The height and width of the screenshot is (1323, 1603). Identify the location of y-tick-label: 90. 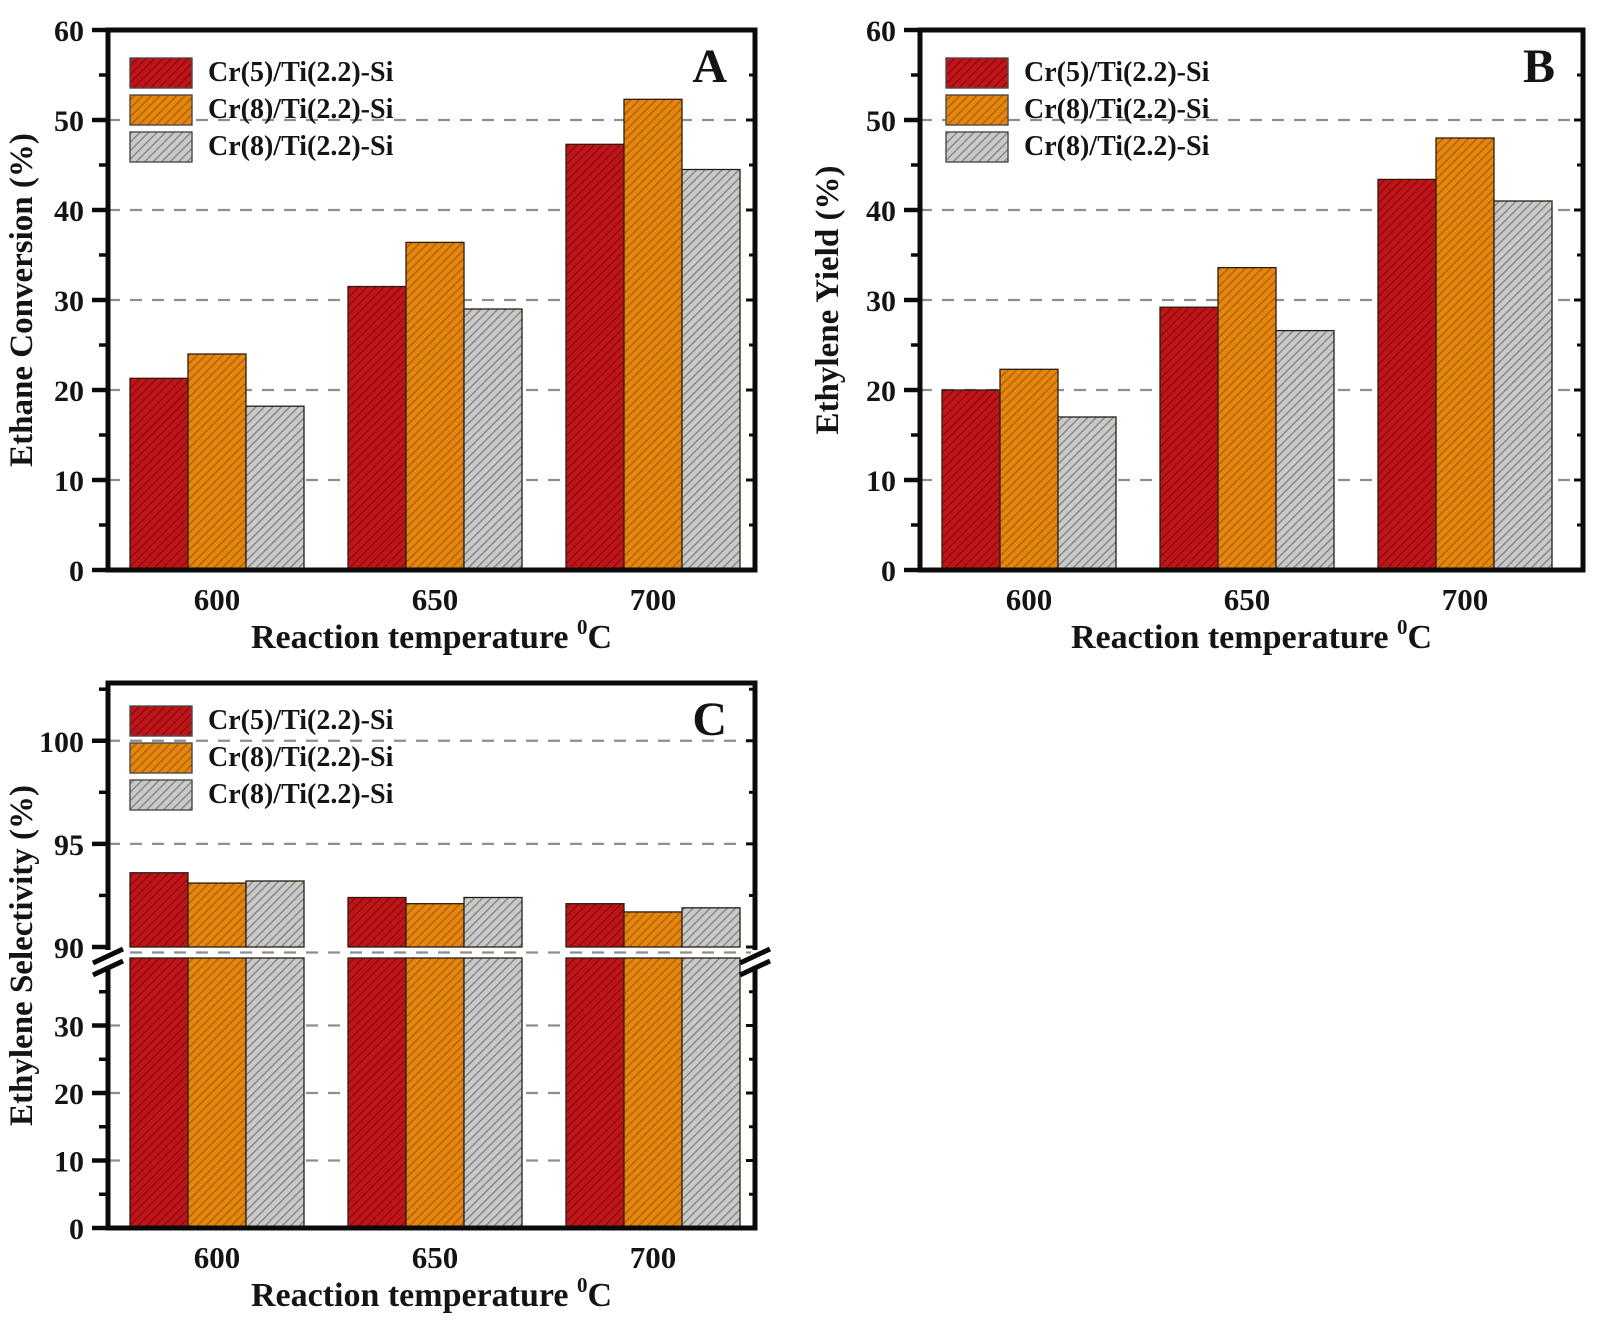
(69, 948).